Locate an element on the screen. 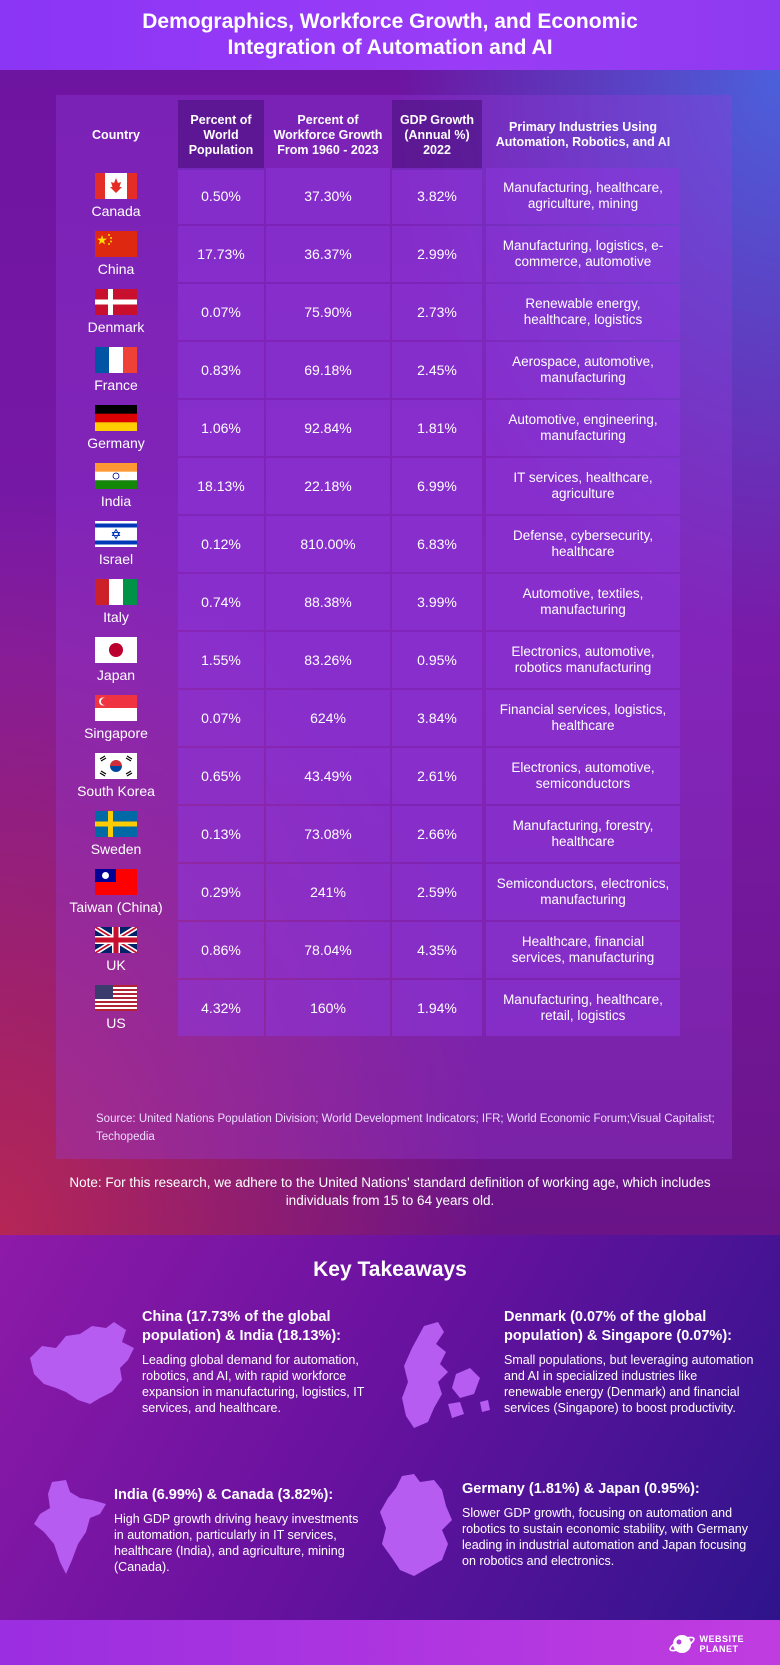 This screenshot has height=1665, width=780. key-takeaways-title: Key Takeaways is located at coordinates (390, 1269).